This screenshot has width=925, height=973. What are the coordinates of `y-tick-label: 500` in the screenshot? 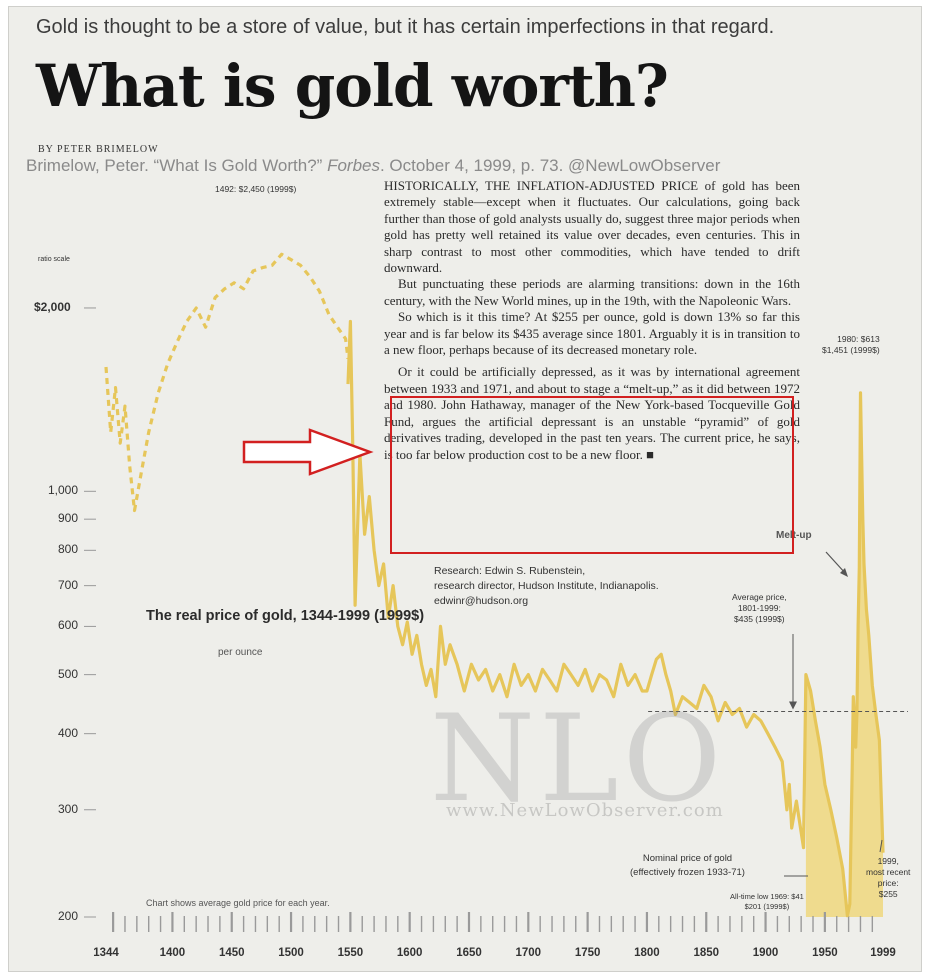 It's located at (67, 673).